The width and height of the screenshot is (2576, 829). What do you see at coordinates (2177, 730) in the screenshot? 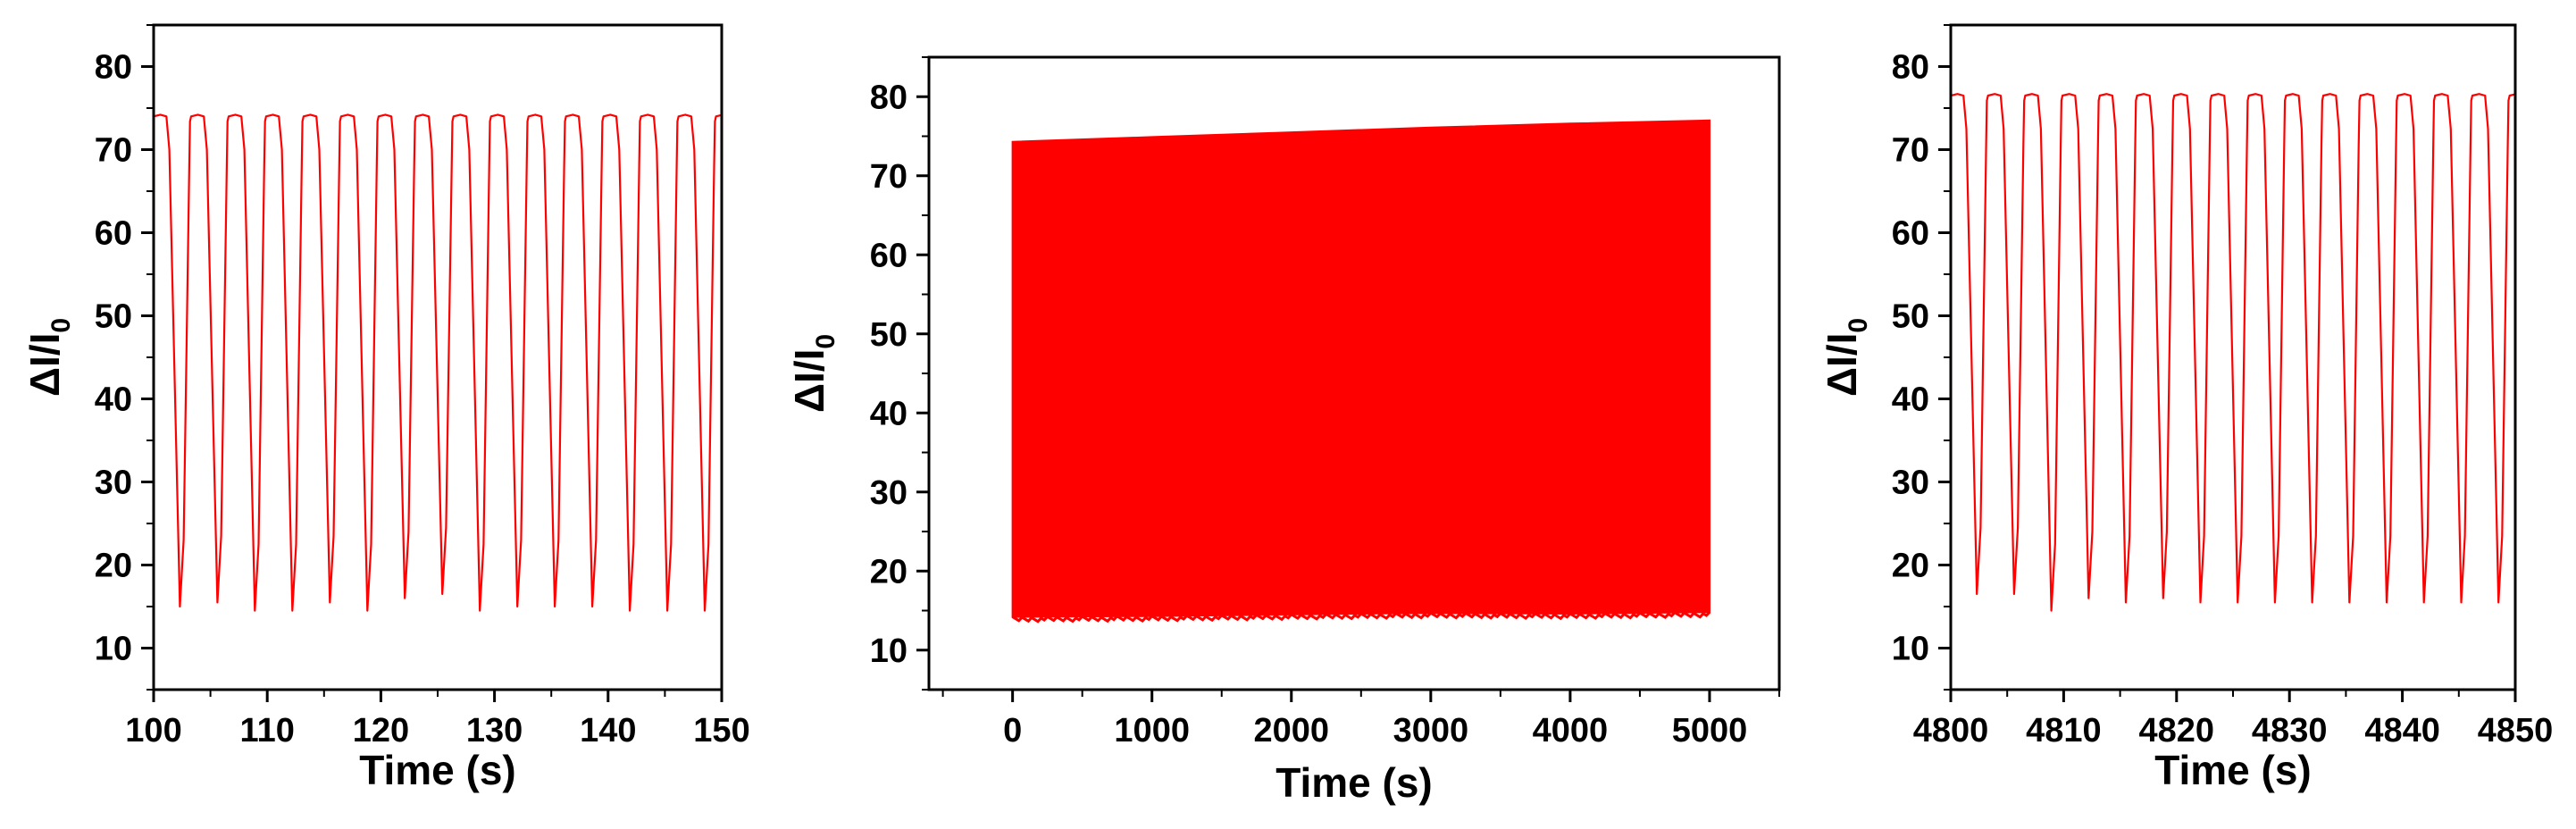
I see `x-tick-label: 4820` at bounding box center [2177, 730].